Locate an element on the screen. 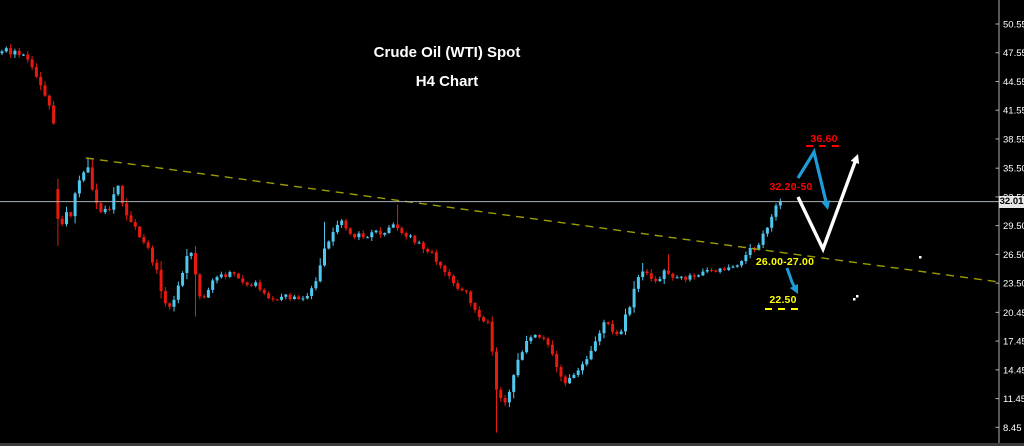 This screenshot has height=446, width=1024. y-axis-tick-label: 41.55 is located at coordinates (1013, 111).